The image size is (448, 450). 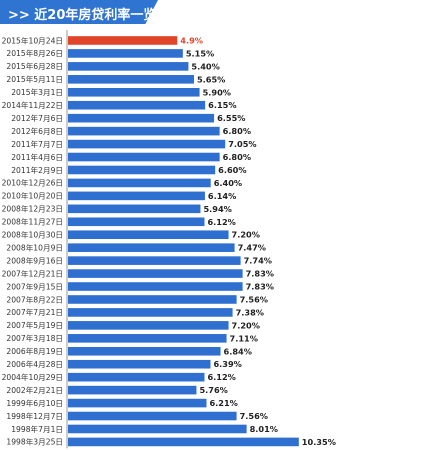 What do you see at coordinates (32, 209) in the screenshot?
I see `category-tick-label: 2008年12月23日` at bounding box center [32, 209].